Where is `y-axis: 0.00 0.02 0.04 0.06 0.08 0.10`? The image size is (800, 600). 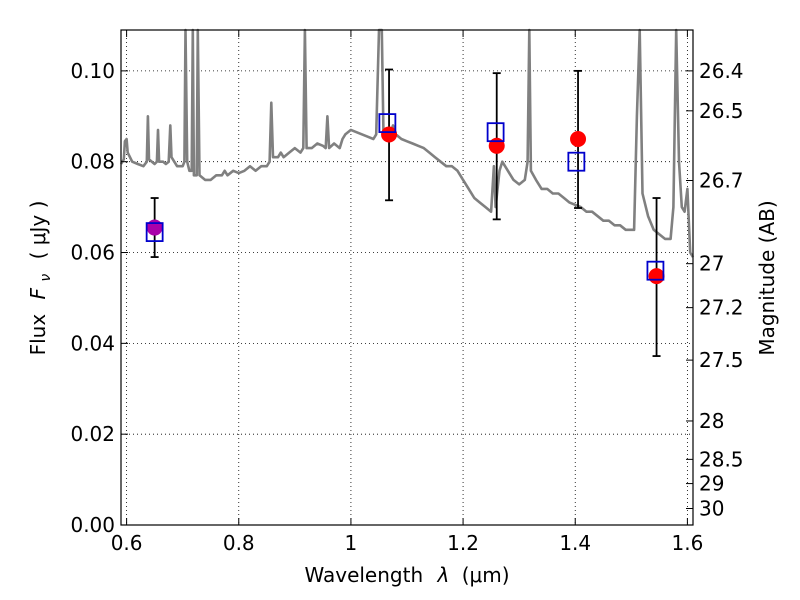
y-axis: 0.00 0.02 0.04 0.06 0.08 0.10 is located at coordinates (99, 298).